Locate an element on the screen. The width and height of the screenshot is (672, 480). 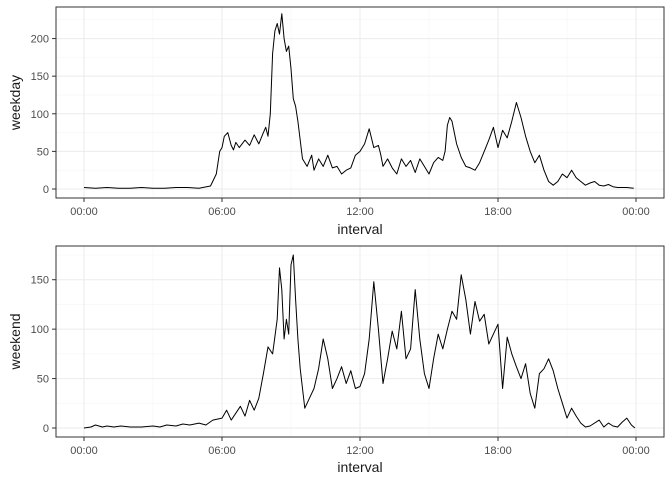
y-axis-title: weekend is located at coordinates (15, 341).